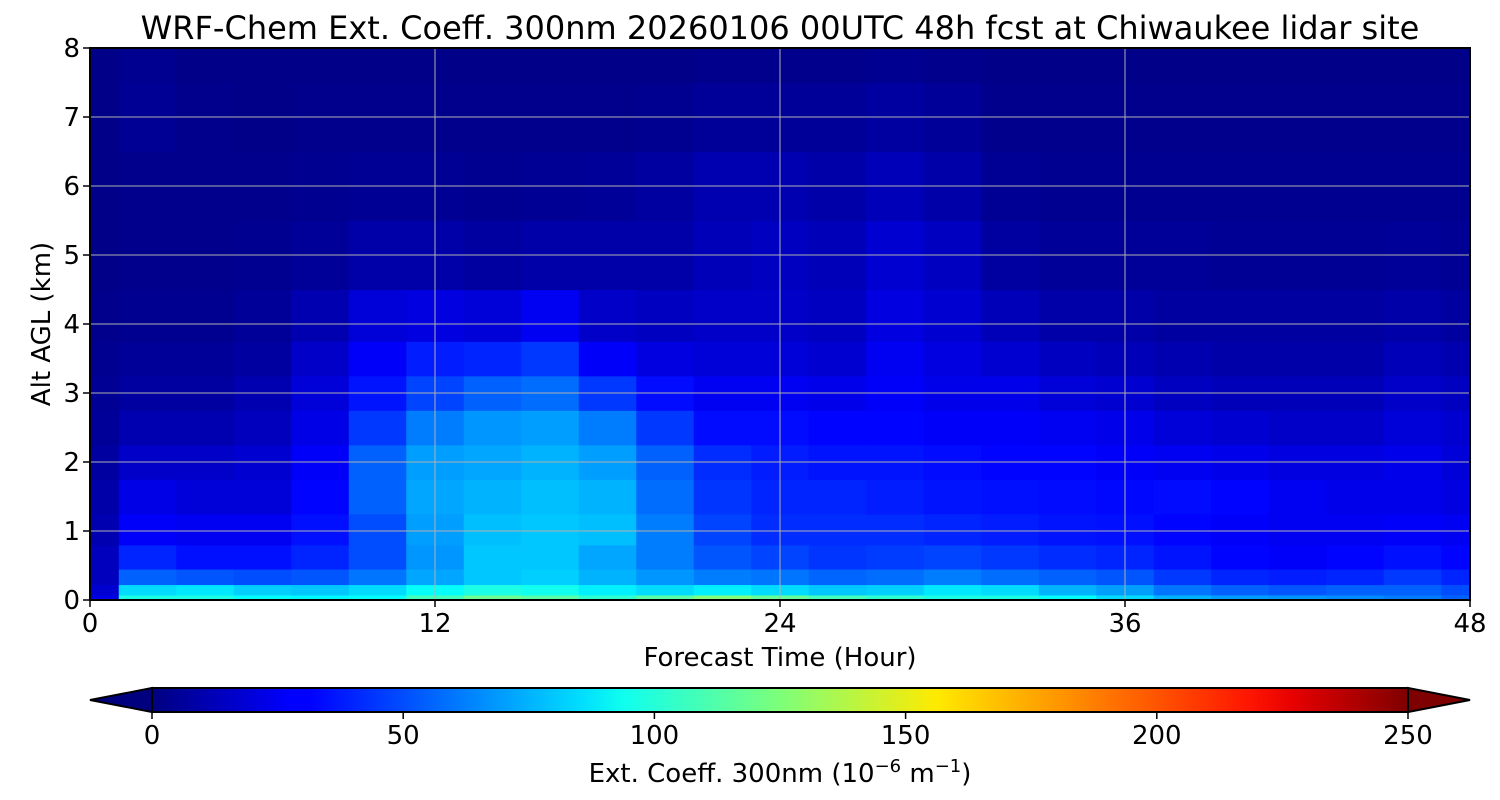 This screenshot has height=800, width=1500. I want to click on colorbar-gradient, so click(780, 700).